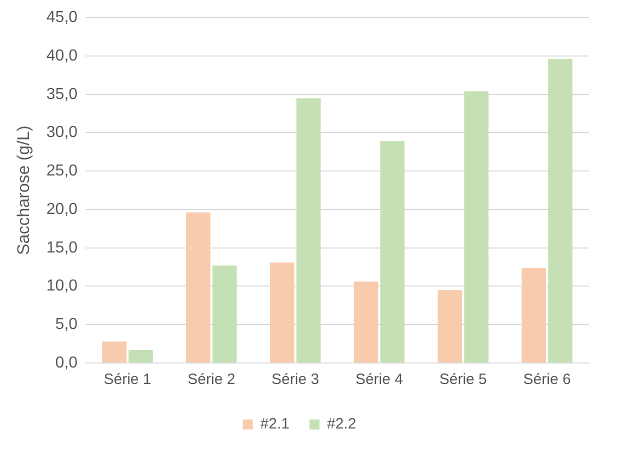 The height and width of the screenshot is (452, 619). I want to click on y-tick-label: 35,0, so click(62, 94).